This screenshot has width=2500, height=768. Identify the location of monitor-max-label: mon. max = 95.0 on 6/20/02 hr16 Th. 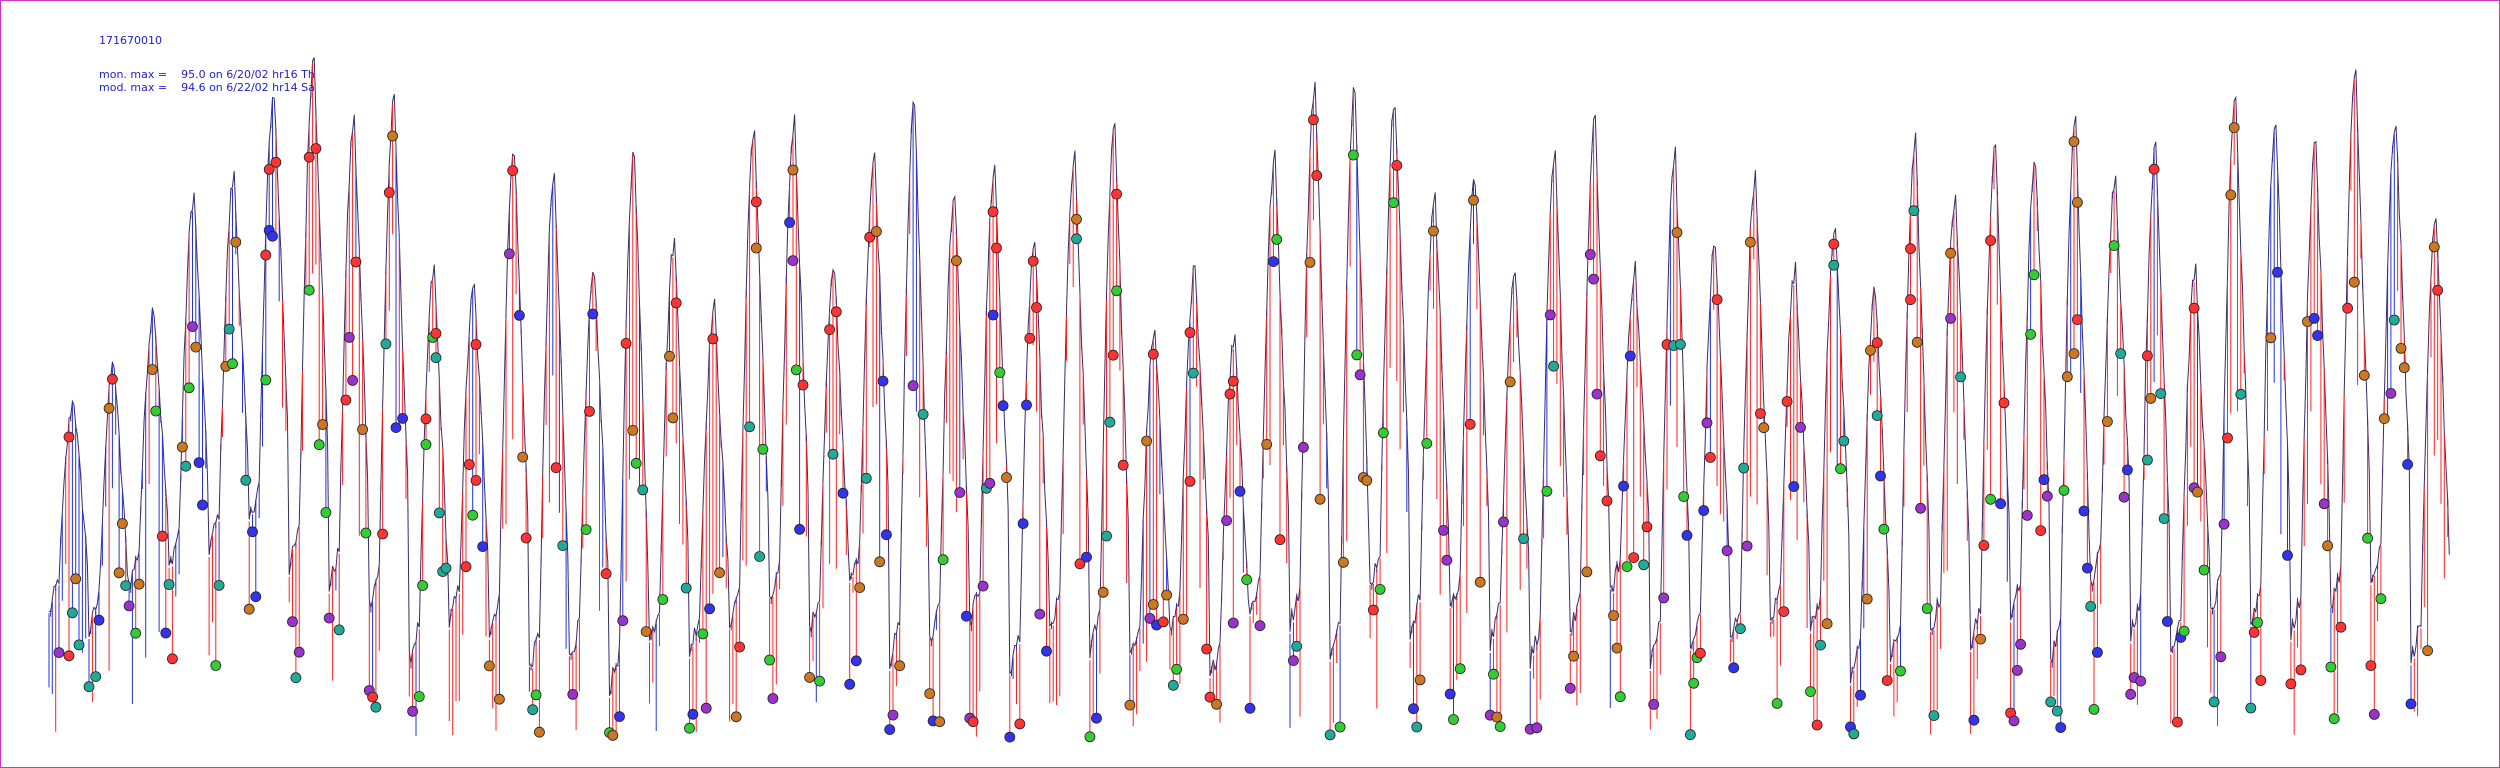
(207, 74).